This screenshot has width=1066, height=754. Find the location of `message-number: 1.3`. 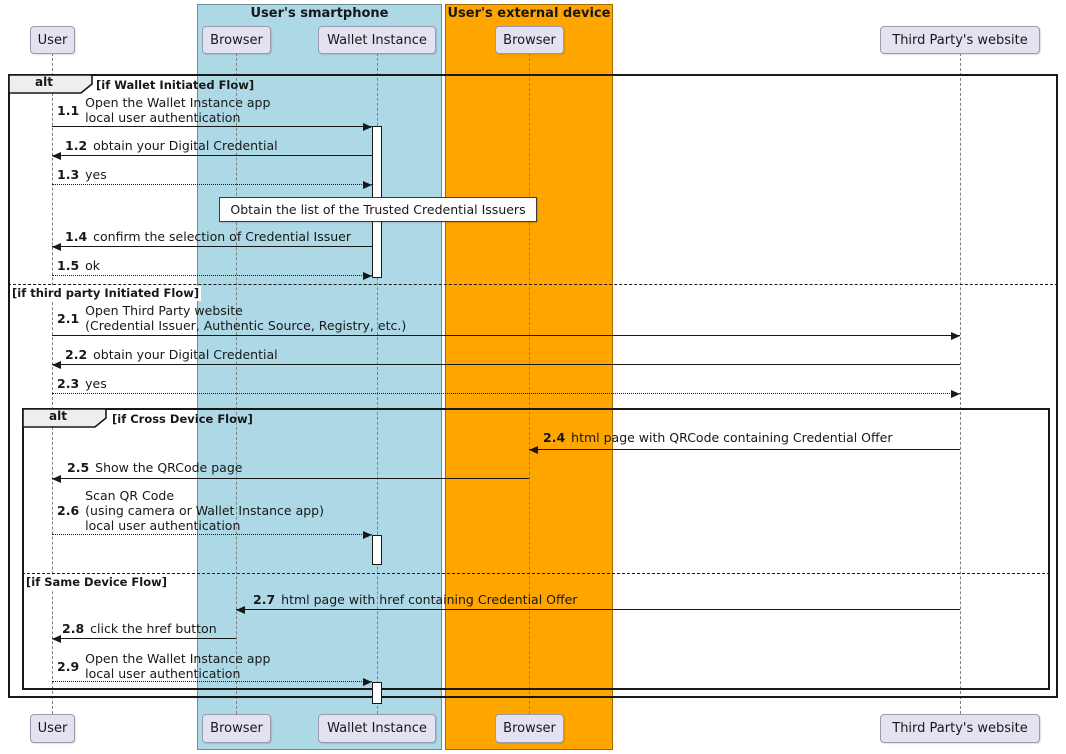

message-number: 1.3 is located at coordinates (68, 174).